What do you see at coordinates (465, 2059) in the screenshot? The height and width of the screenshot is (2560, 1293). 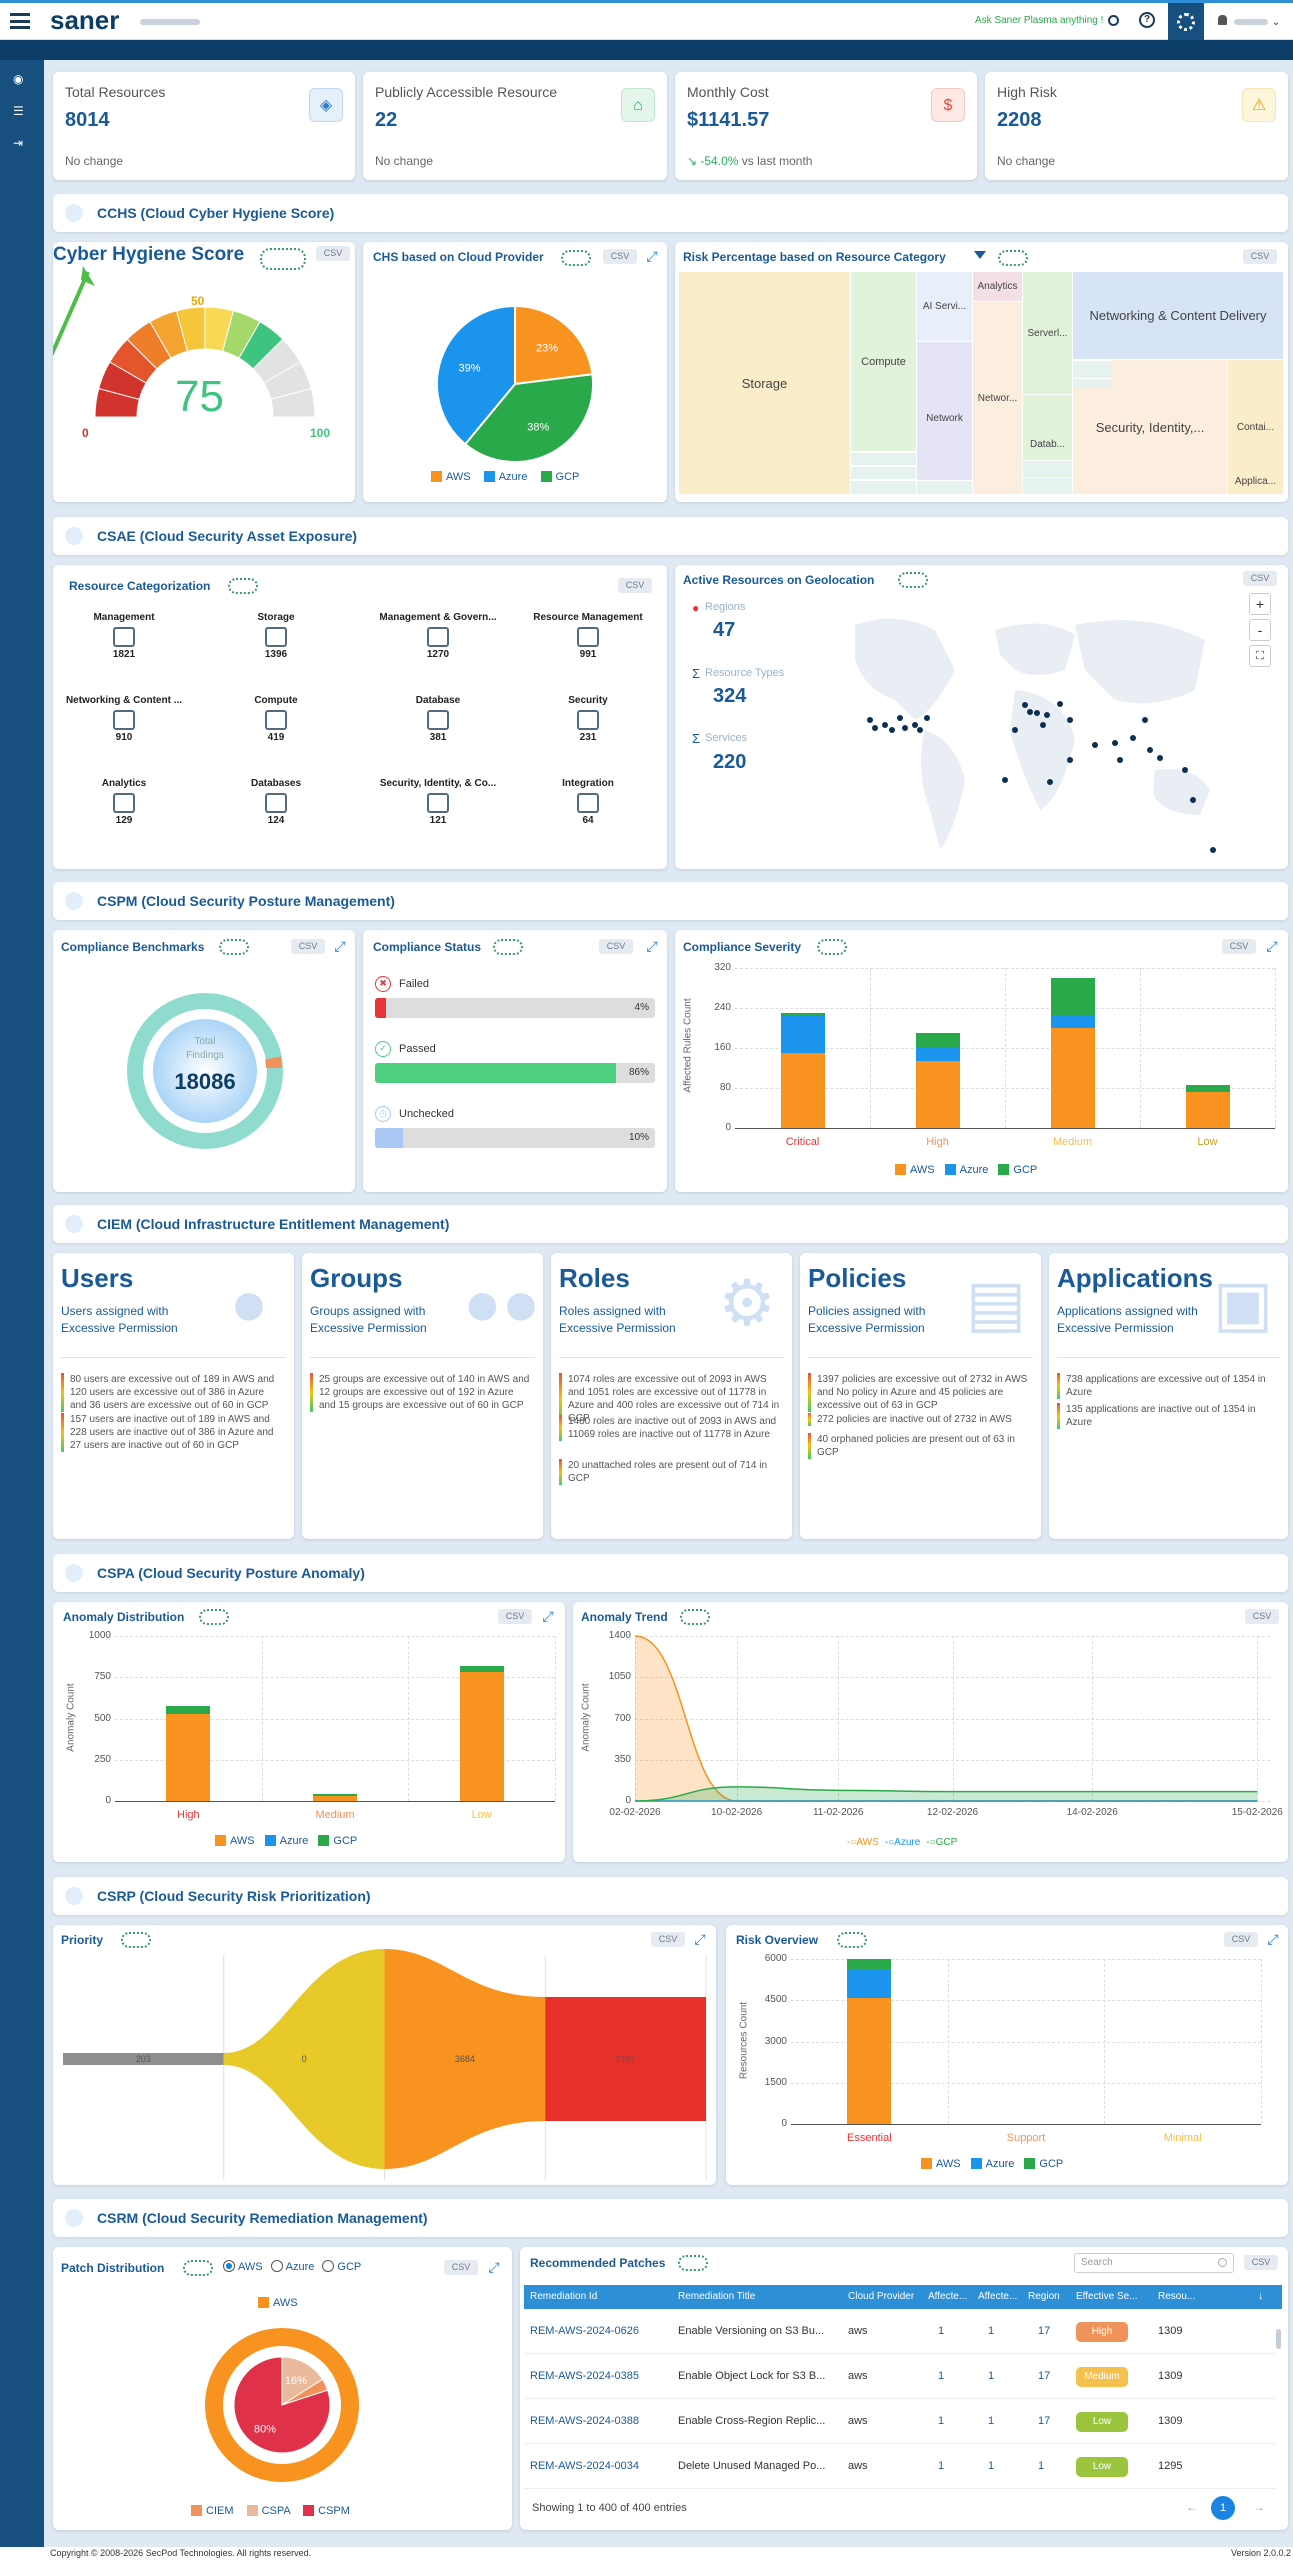 I see `funnel-segment-p2` at bounding box center [465, 2059].